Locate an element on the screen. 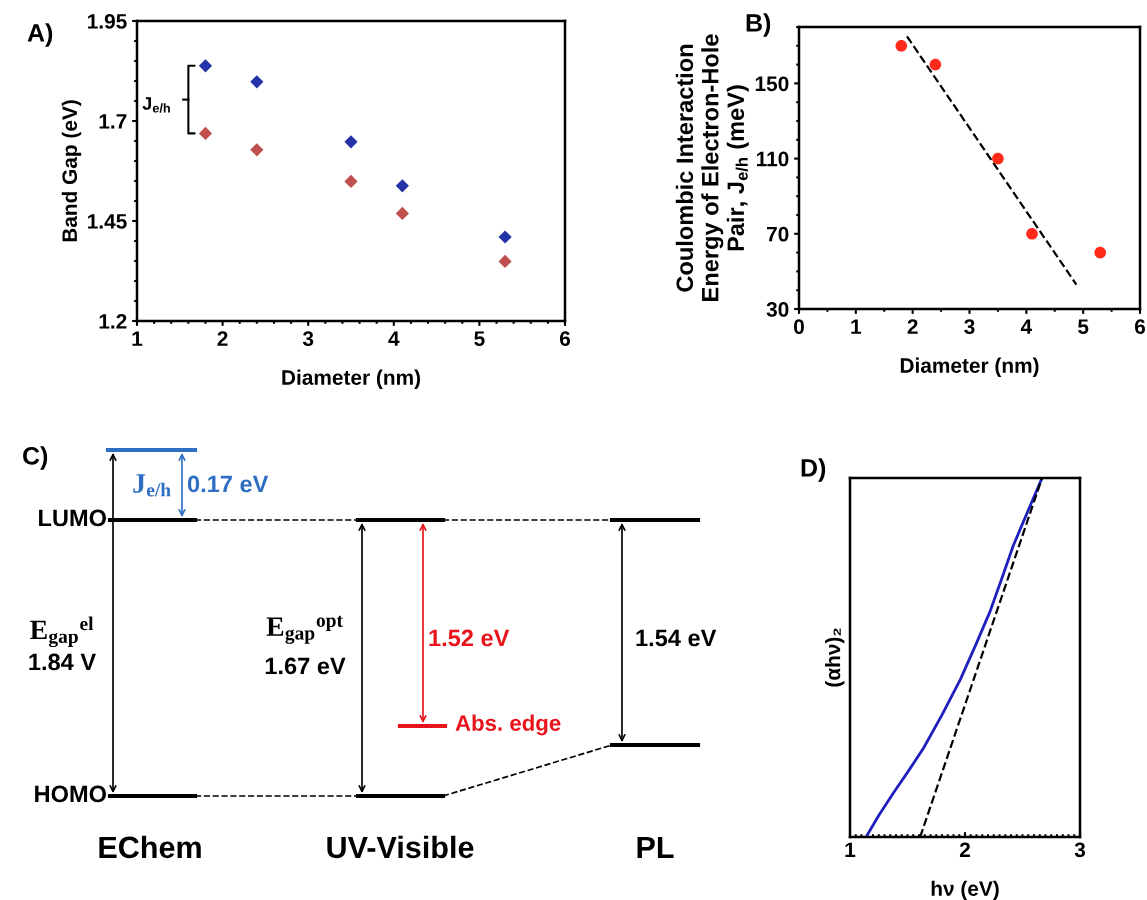 This screenshot has width=1147, height=900. chart-title: B) is located at coordinates (758, 25).